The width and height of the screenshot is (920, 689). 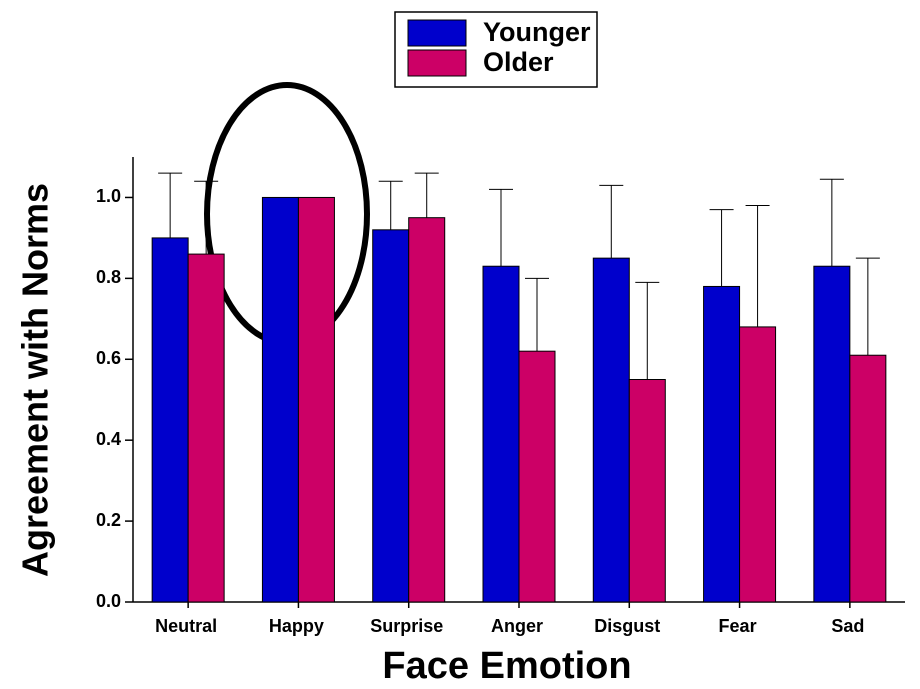 I want to click on legend-label: Younger, so click(x=537, y=32).